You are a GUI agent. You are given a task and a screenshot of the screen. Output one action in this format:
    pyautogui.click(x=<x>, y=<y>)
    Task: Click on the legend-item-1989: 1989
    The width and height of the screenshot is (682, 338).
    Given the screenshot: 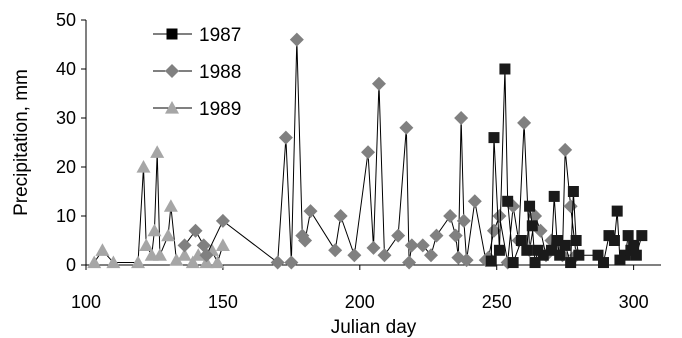 What is the action you would take?
    pyautogui.click(x=197, y=109)
    